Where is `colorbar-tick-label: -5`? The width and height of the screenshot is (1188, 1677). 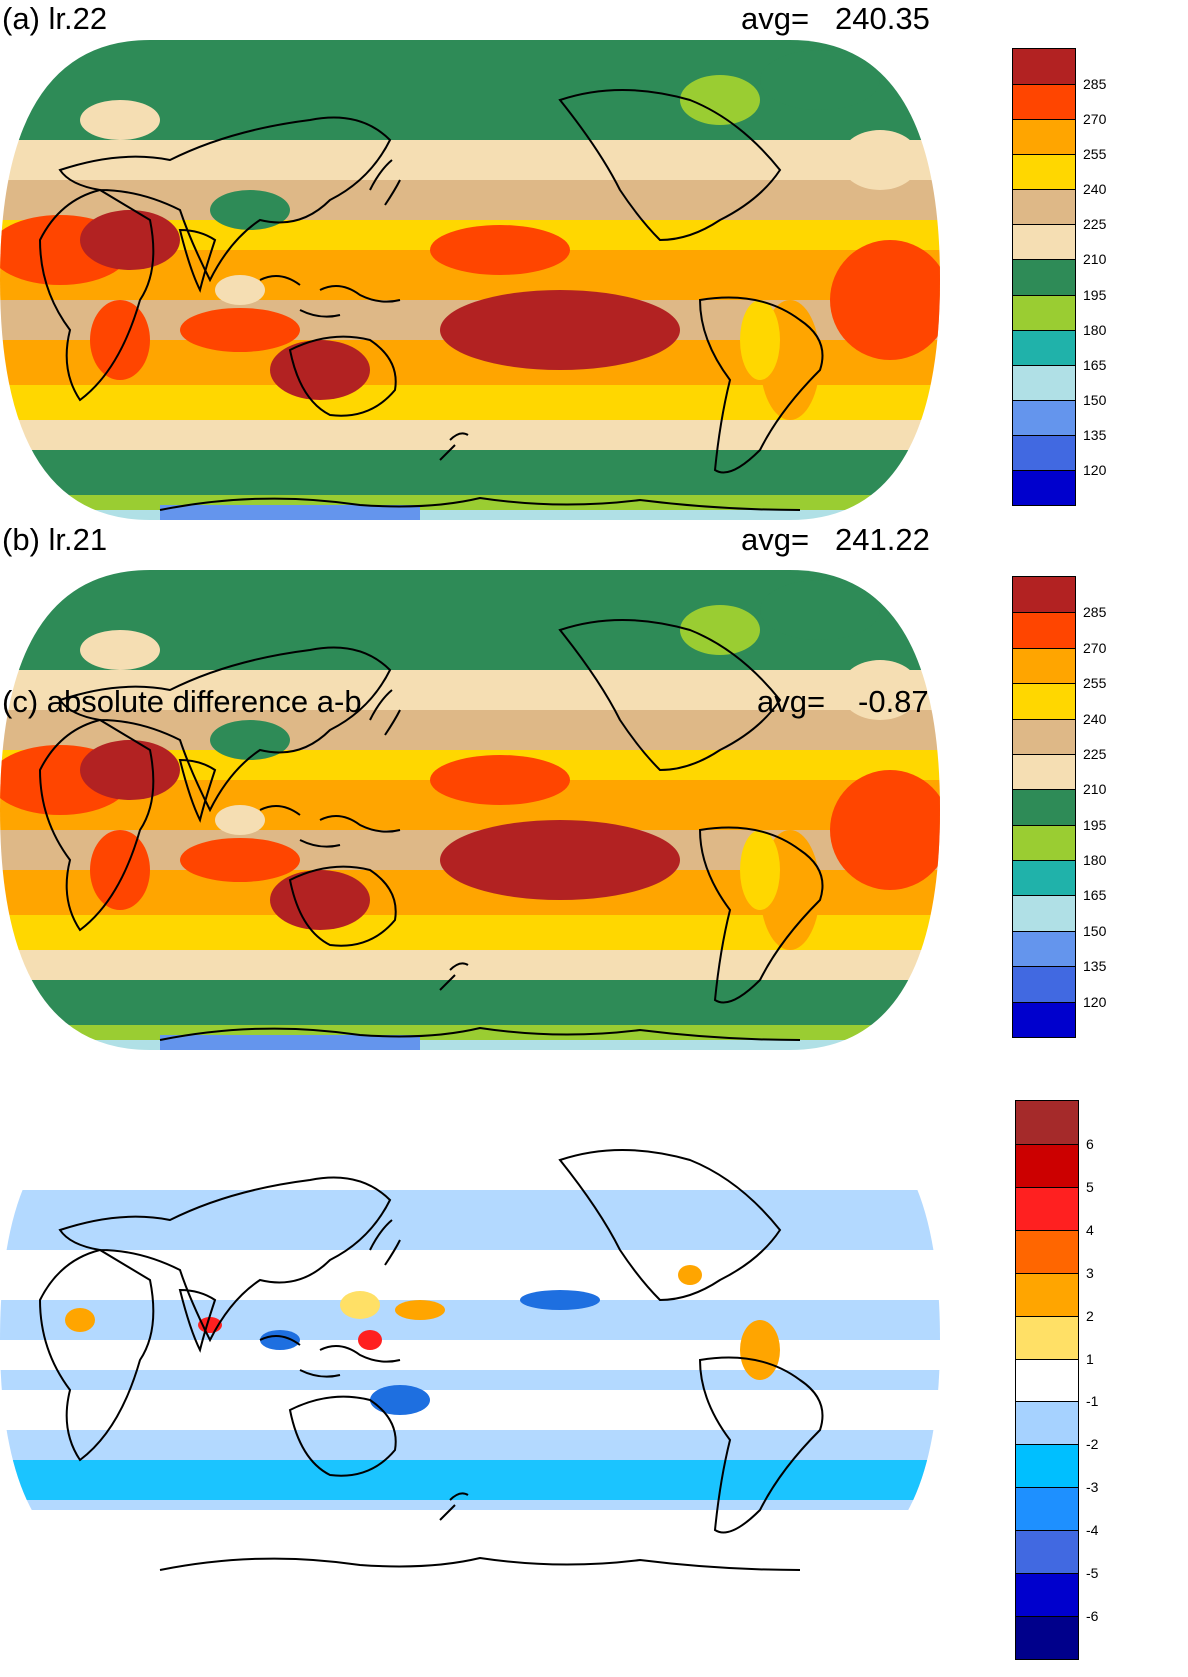
colorbar-tick-label: -5 is located at coordinates (1092, 1573).